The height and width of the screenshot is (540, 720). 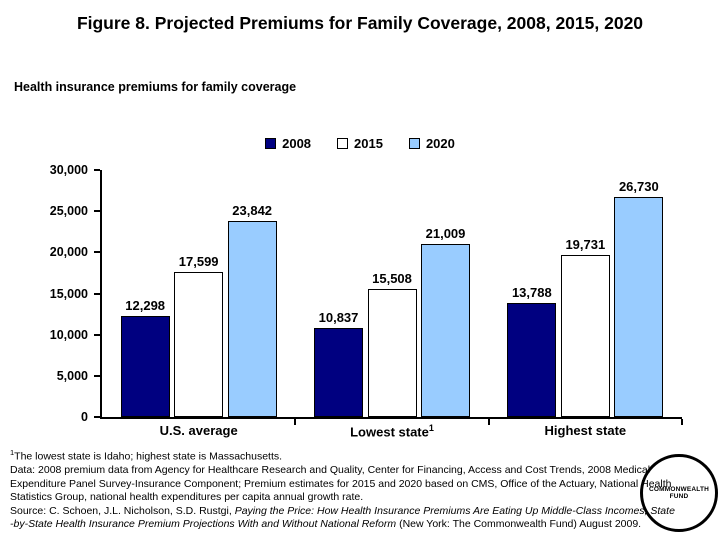 What do you see at coordinates (198, 430) in the screenshot?
I see `category-label: U.S. average` at bounding box center [198, 430].